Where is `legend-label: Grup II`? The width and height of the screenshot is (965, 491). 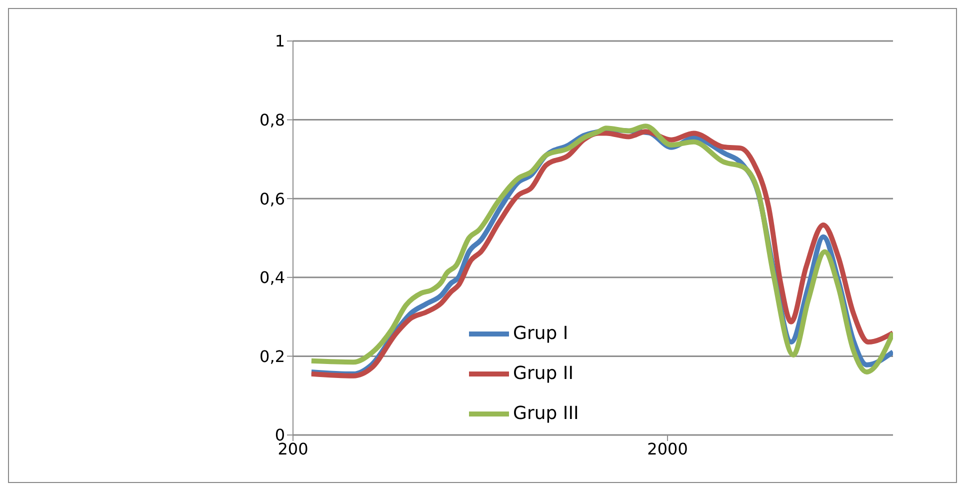
legend-label: Grup II is located at coordinates (543, 373).